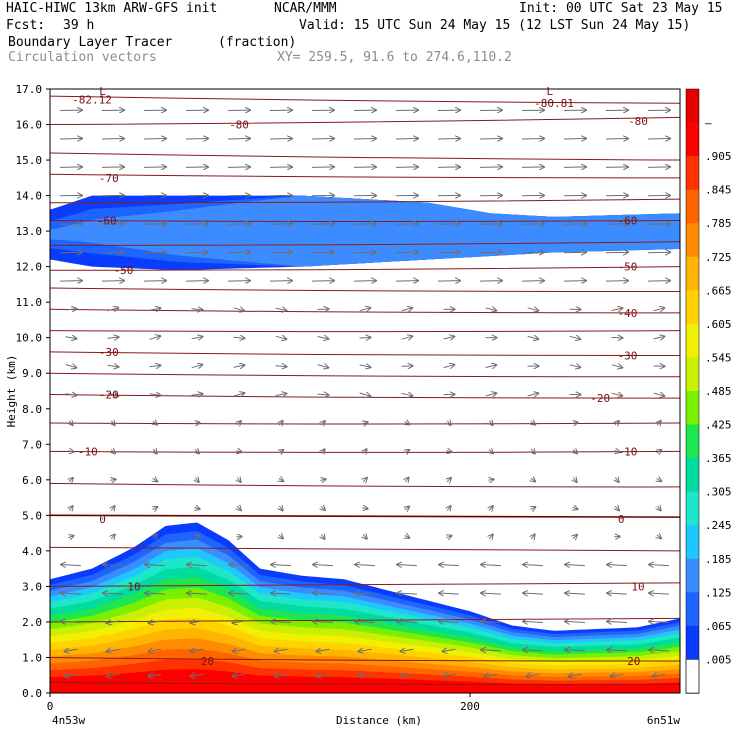 This screenshot has width=740, height=740. Describe the element at coordinates (32, 444) in the screenshot. I see `y-tick-label: 7.0` at that location.